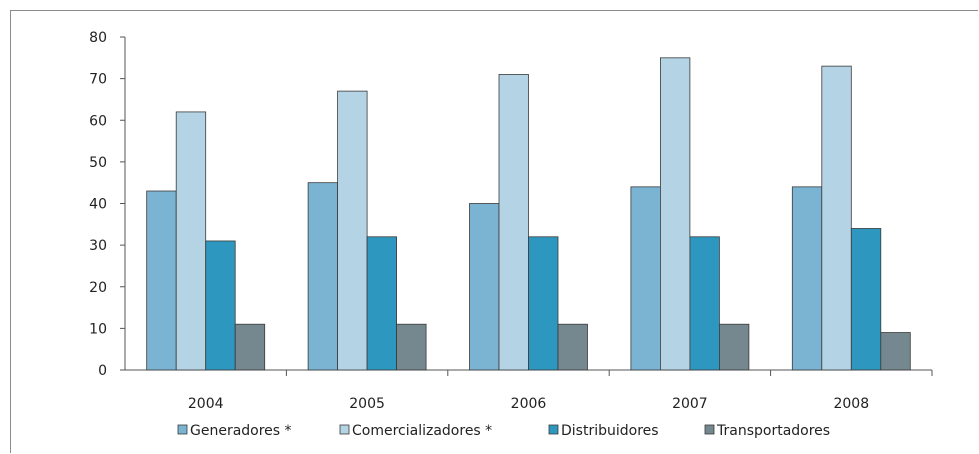 This screenshot has width=979, height=454. I want to click on bar-transportadores-2008, so click(895, 351).